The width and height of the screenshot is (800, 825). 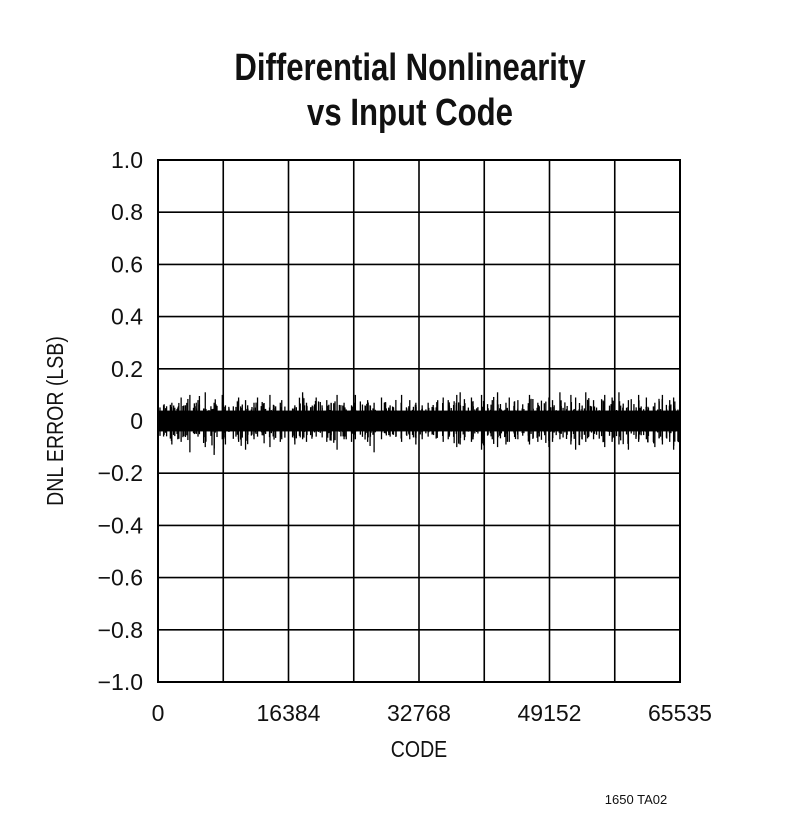 I want to click on x-tick-label: 0, so click(x=158, y=713).